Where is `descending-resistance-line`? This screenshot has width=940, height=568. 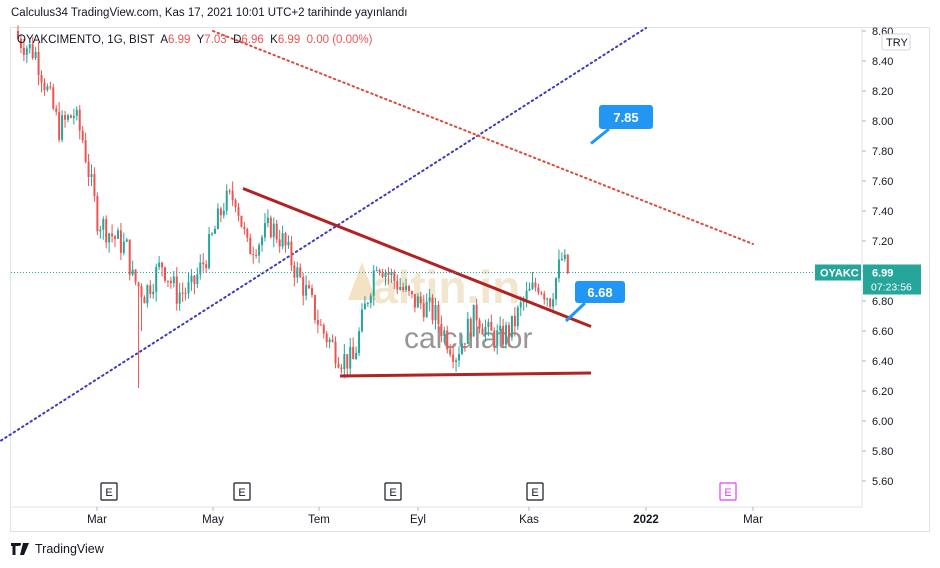
descending-resistance-line is located at coordinates (417, 257).